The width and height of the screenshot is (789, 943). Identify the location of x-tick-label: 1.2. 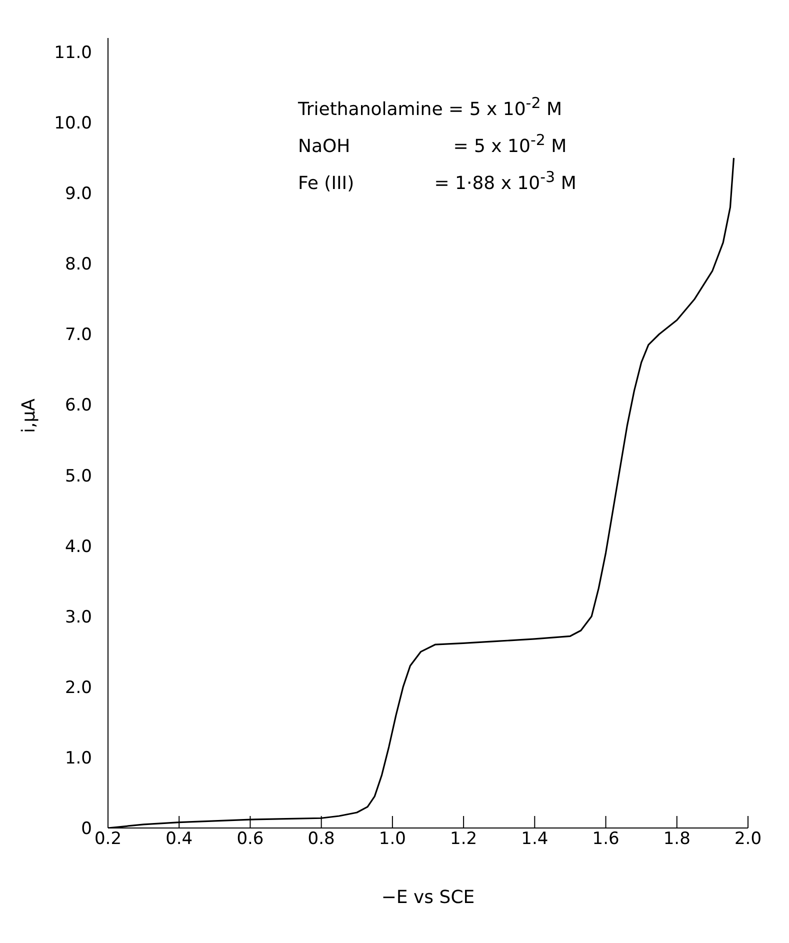
(464, 839).